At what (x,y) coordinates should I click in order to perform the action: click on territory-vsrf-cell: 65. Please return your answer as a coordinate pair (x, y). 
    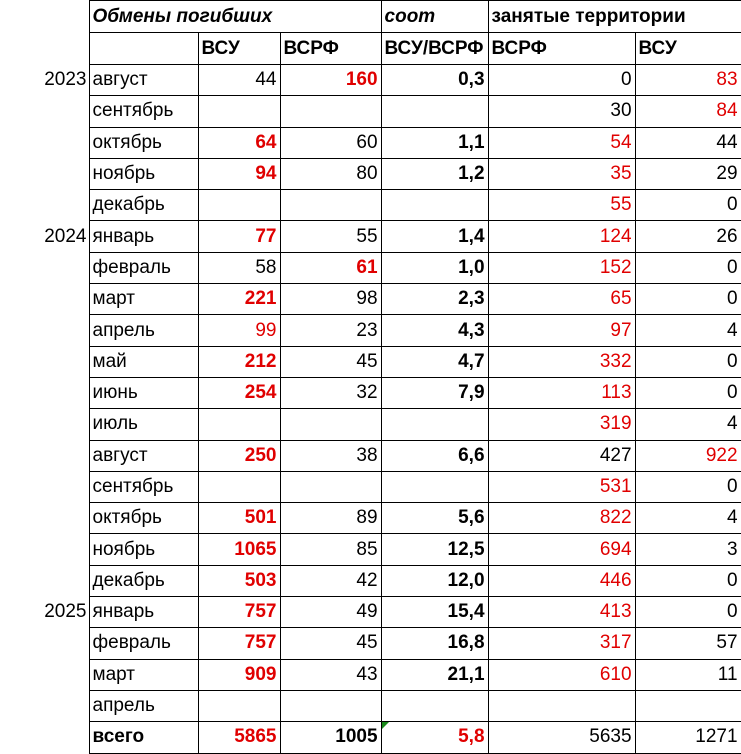
    Looking at the image, I should click on (561, 299).